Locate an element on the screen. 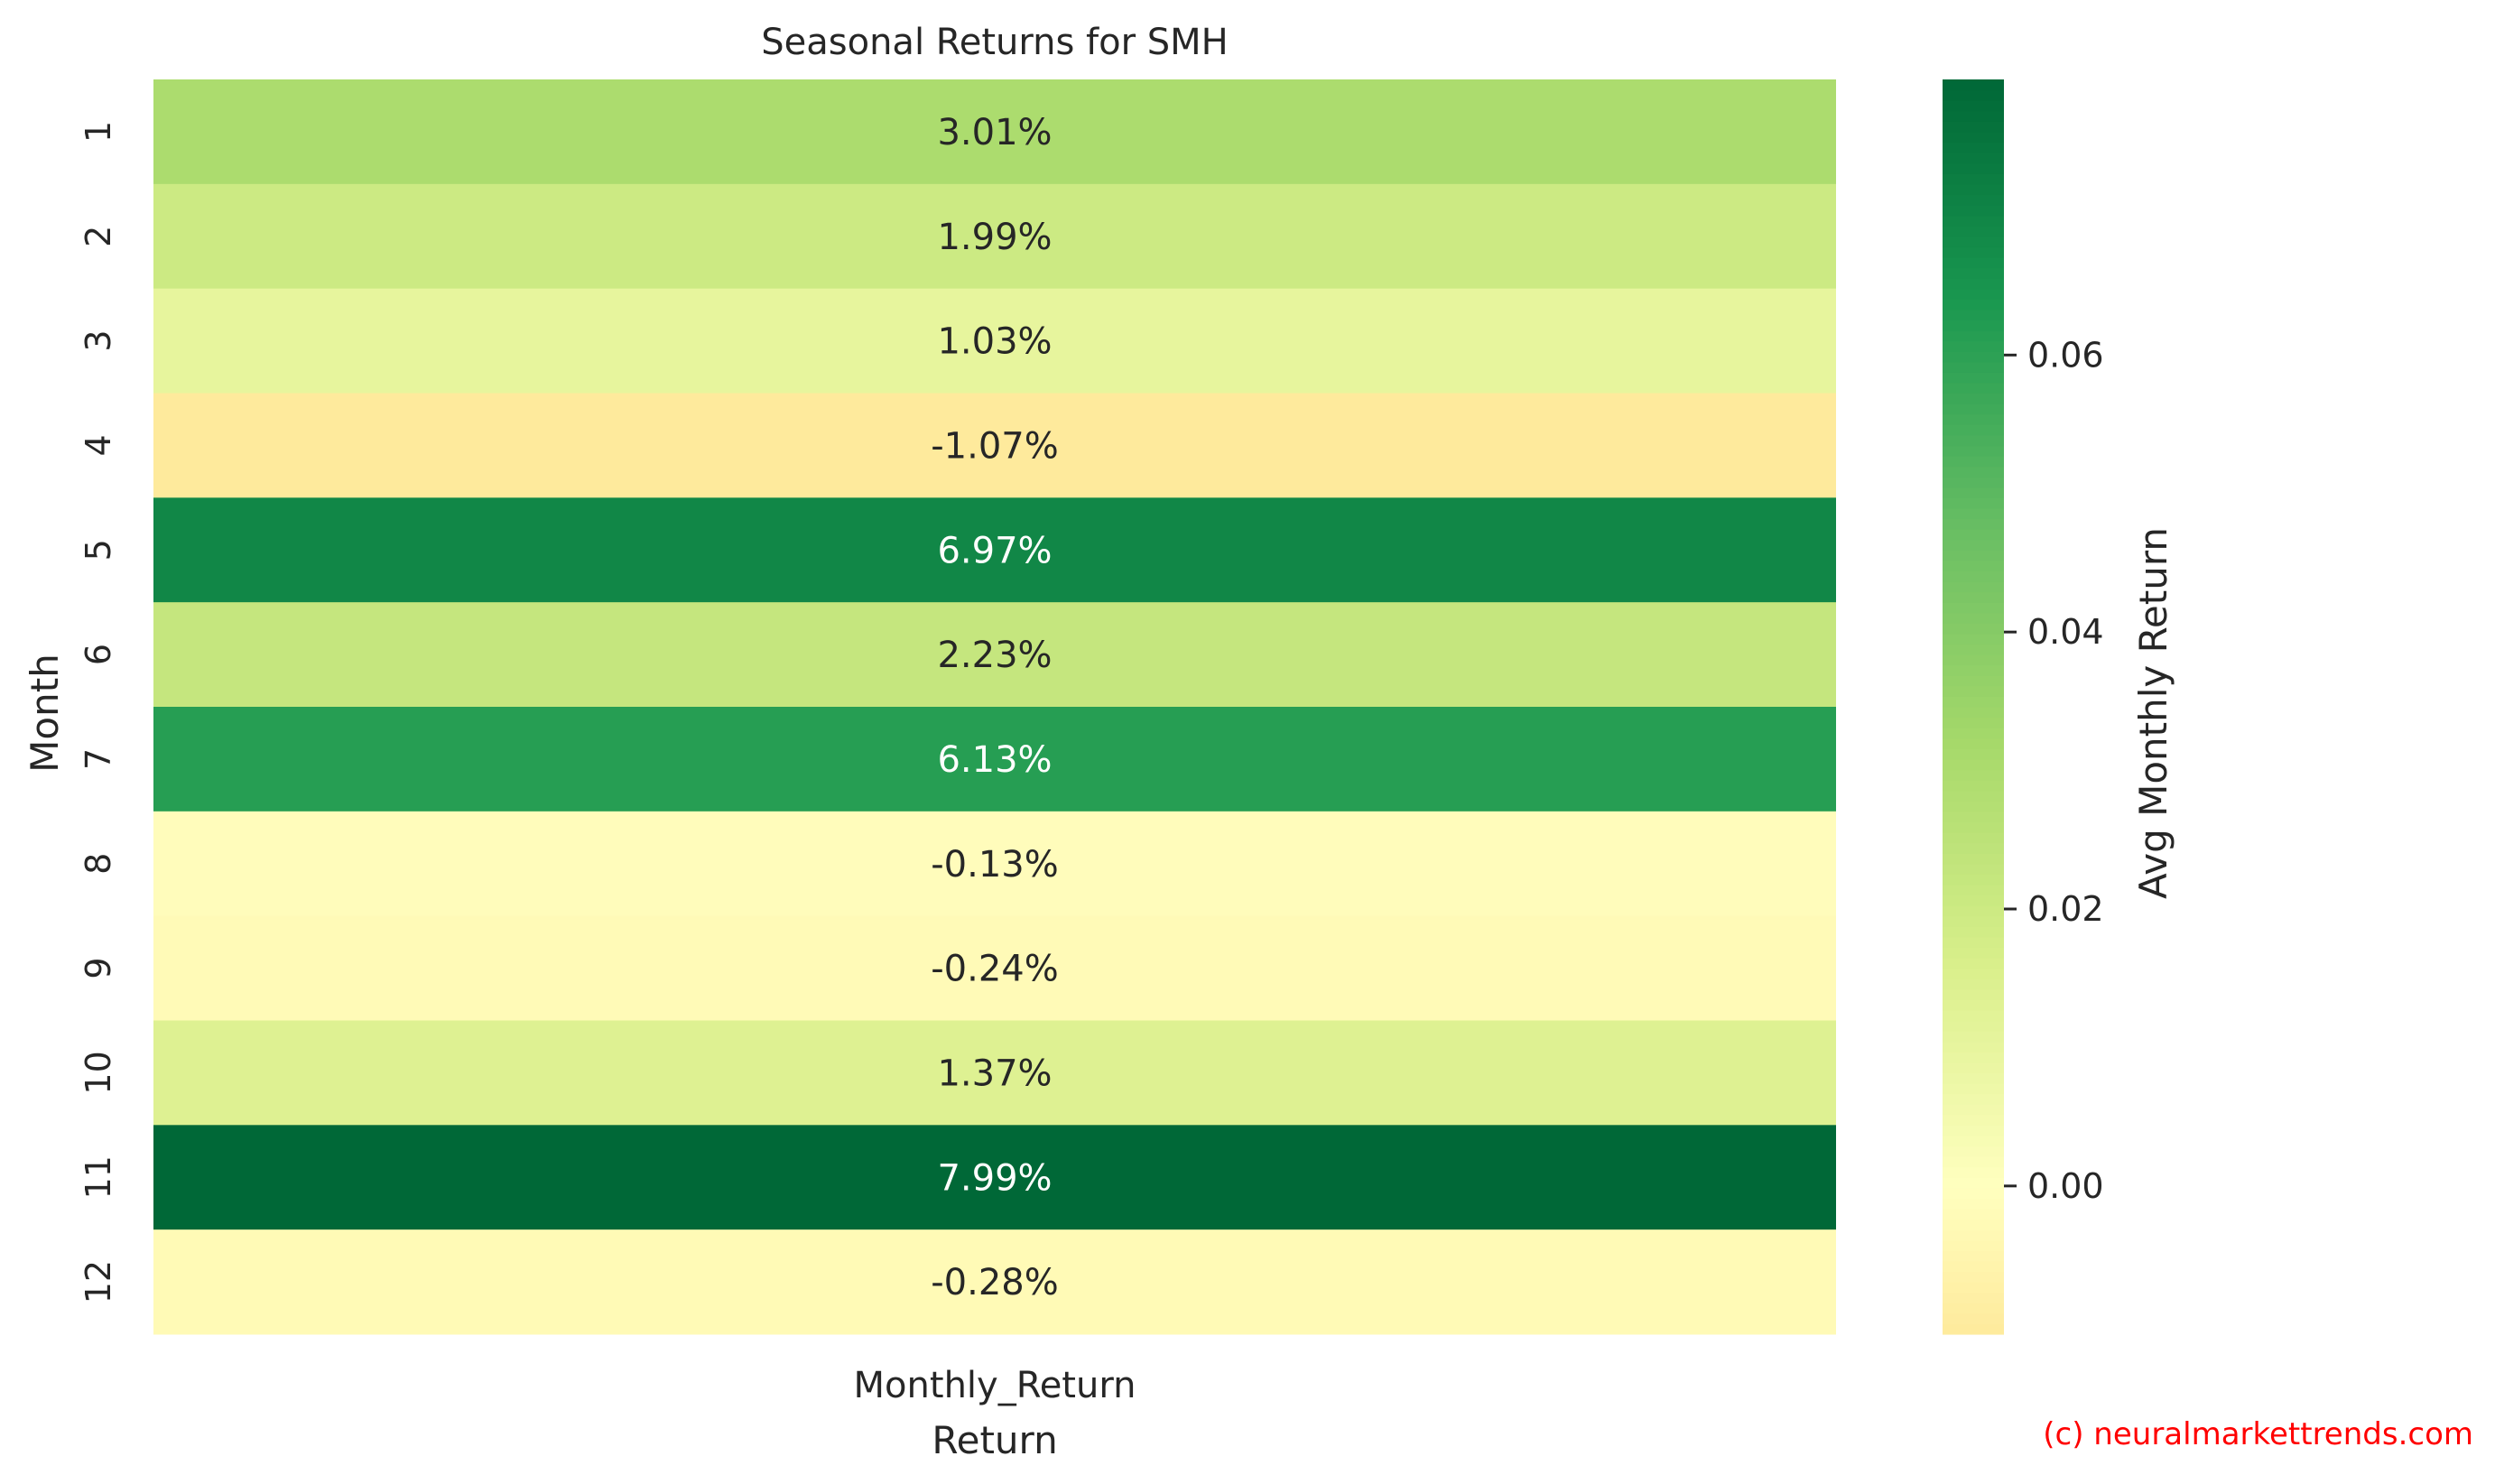 The image size is (2495, 1484). cell-annotation-month-4: -1.07% is located at coordinates (995, 446).